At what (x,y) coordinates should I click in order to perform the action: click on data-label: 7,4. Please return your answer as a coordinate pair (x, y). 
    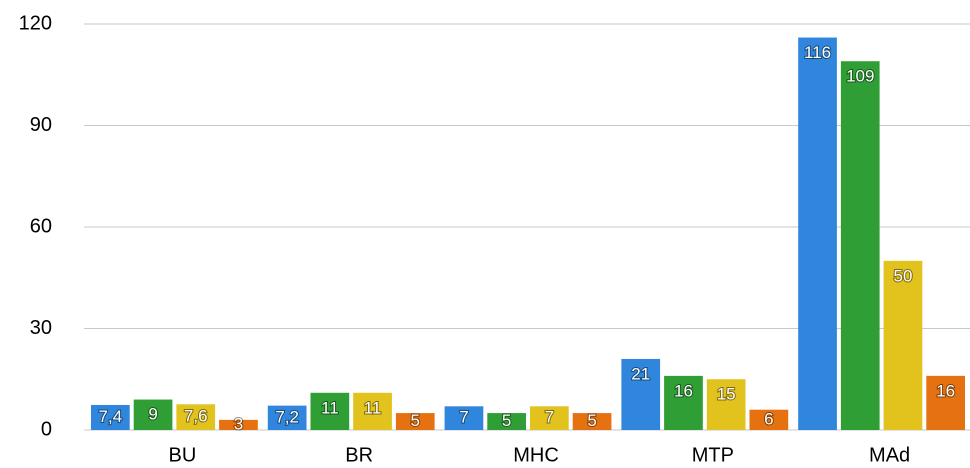
    Looking at the image, I should click on (111, 416).